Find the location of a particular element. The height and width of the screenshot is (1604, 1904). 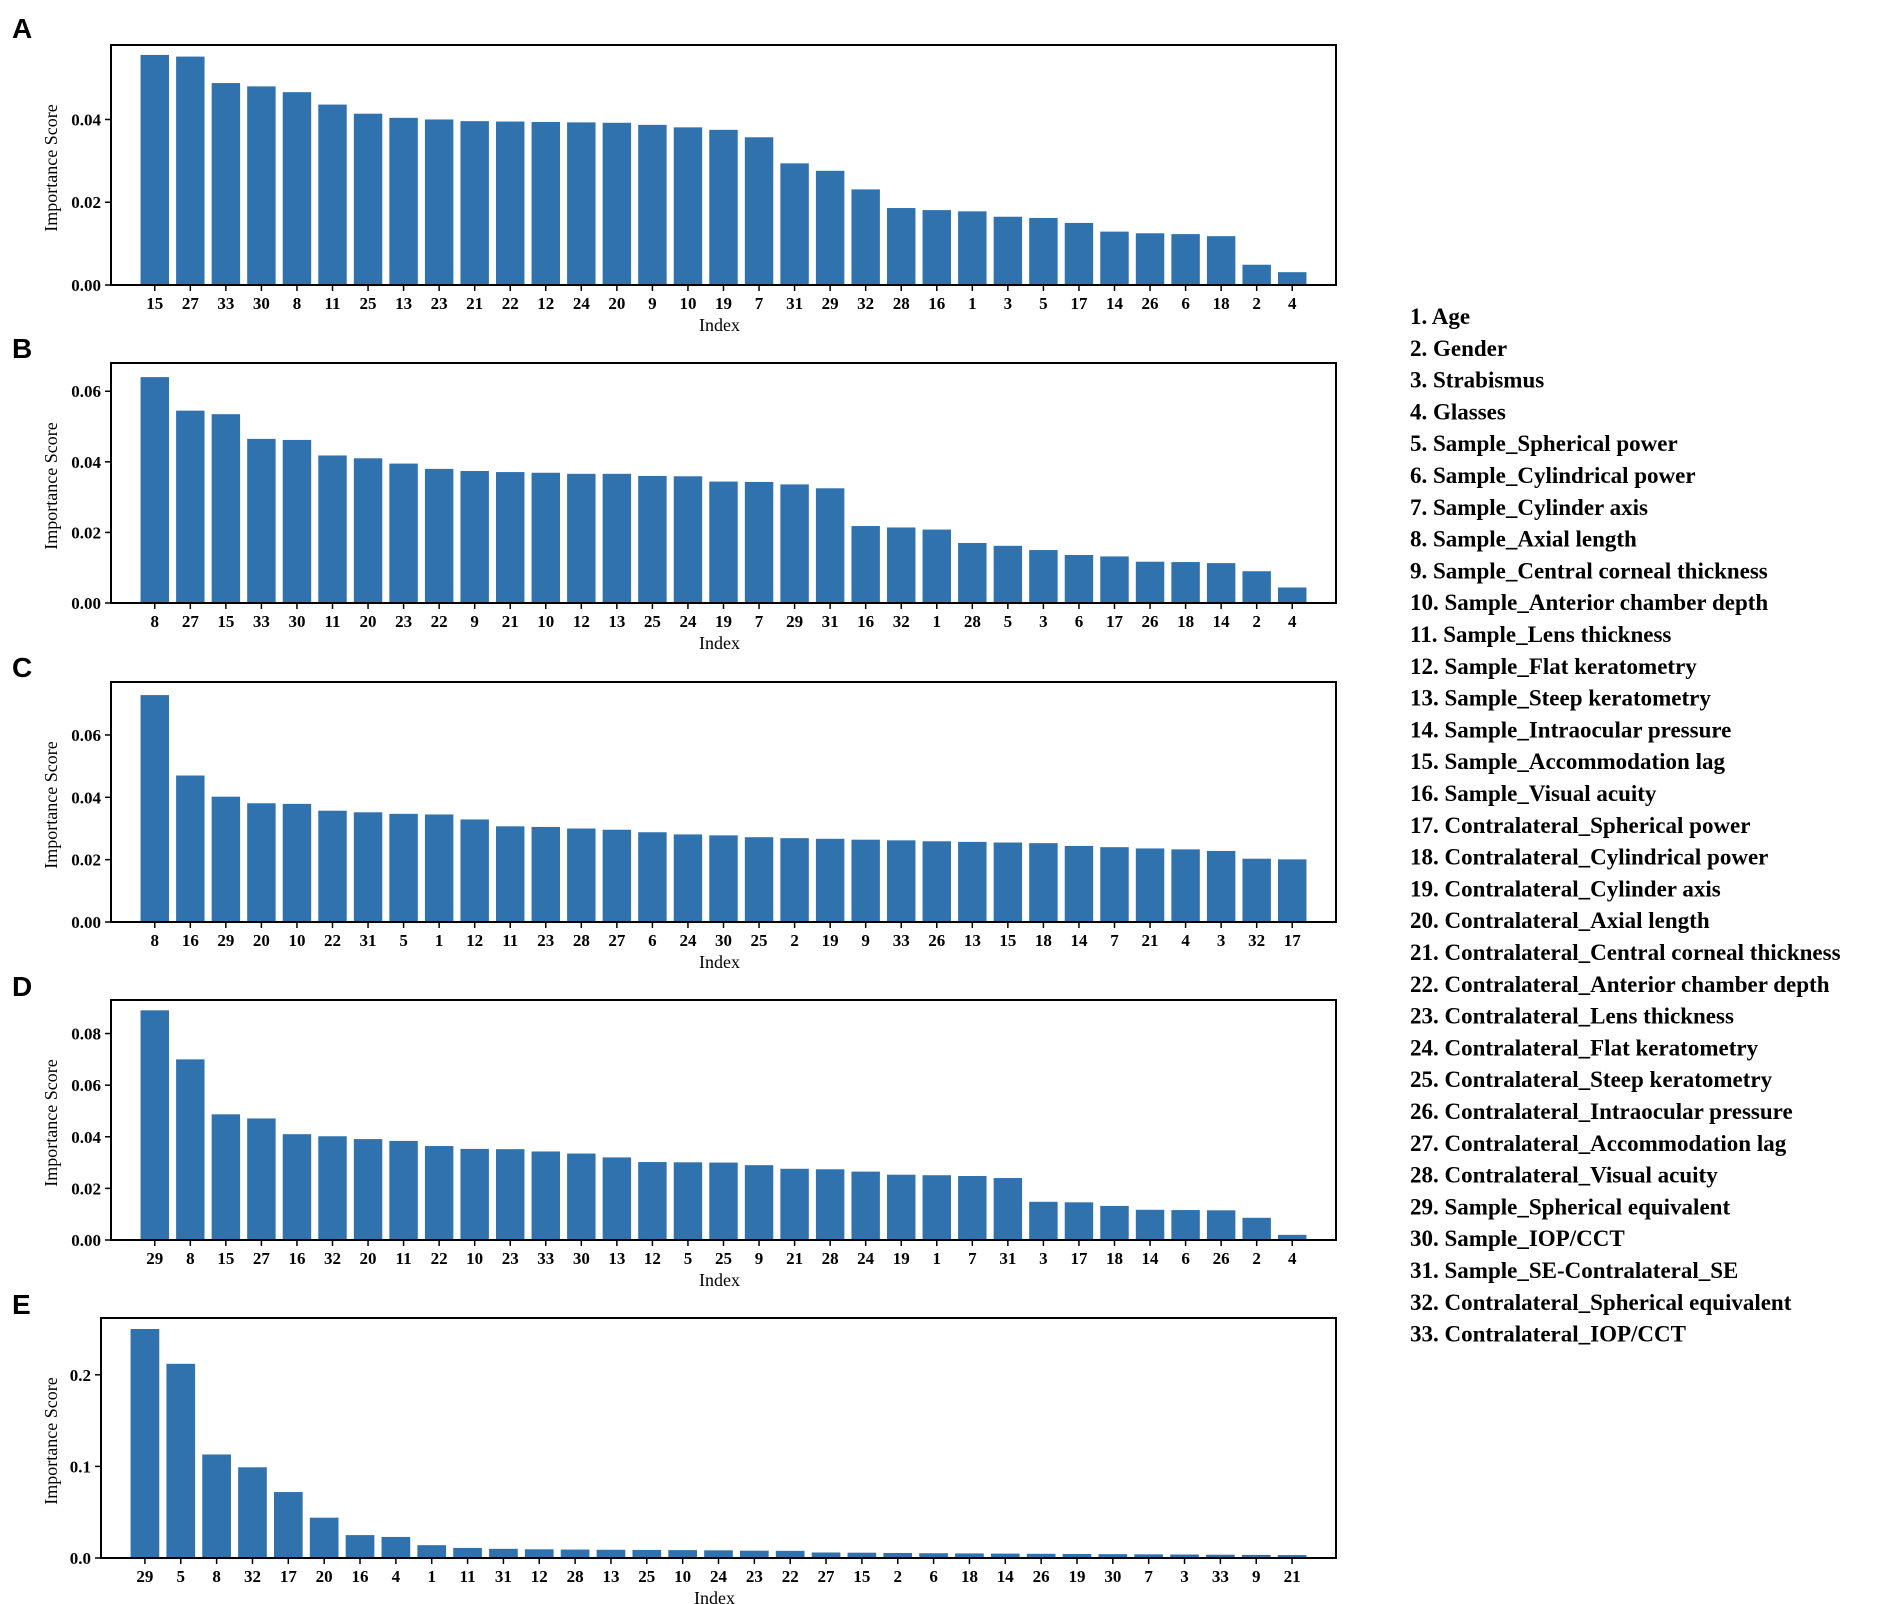

legend-item: 25. Contralateral_Steep keratometry is located at coordinates (1591, 1079).